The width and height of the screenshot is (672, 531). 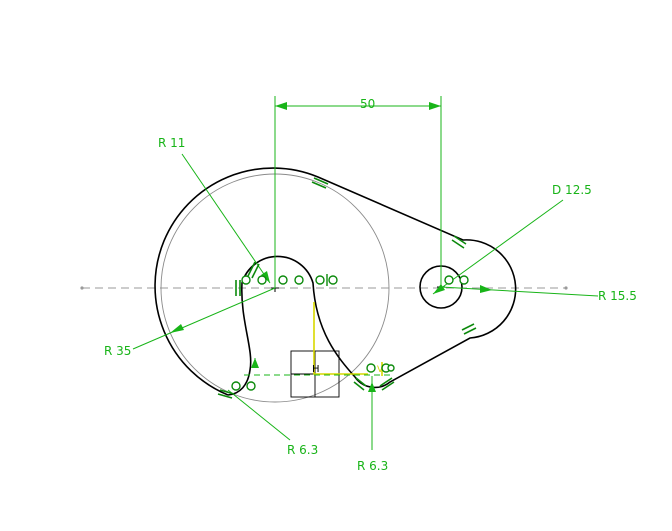 I want to click on dimension-r6-3-left-label: R 6.3, so click(x=302, y=450).